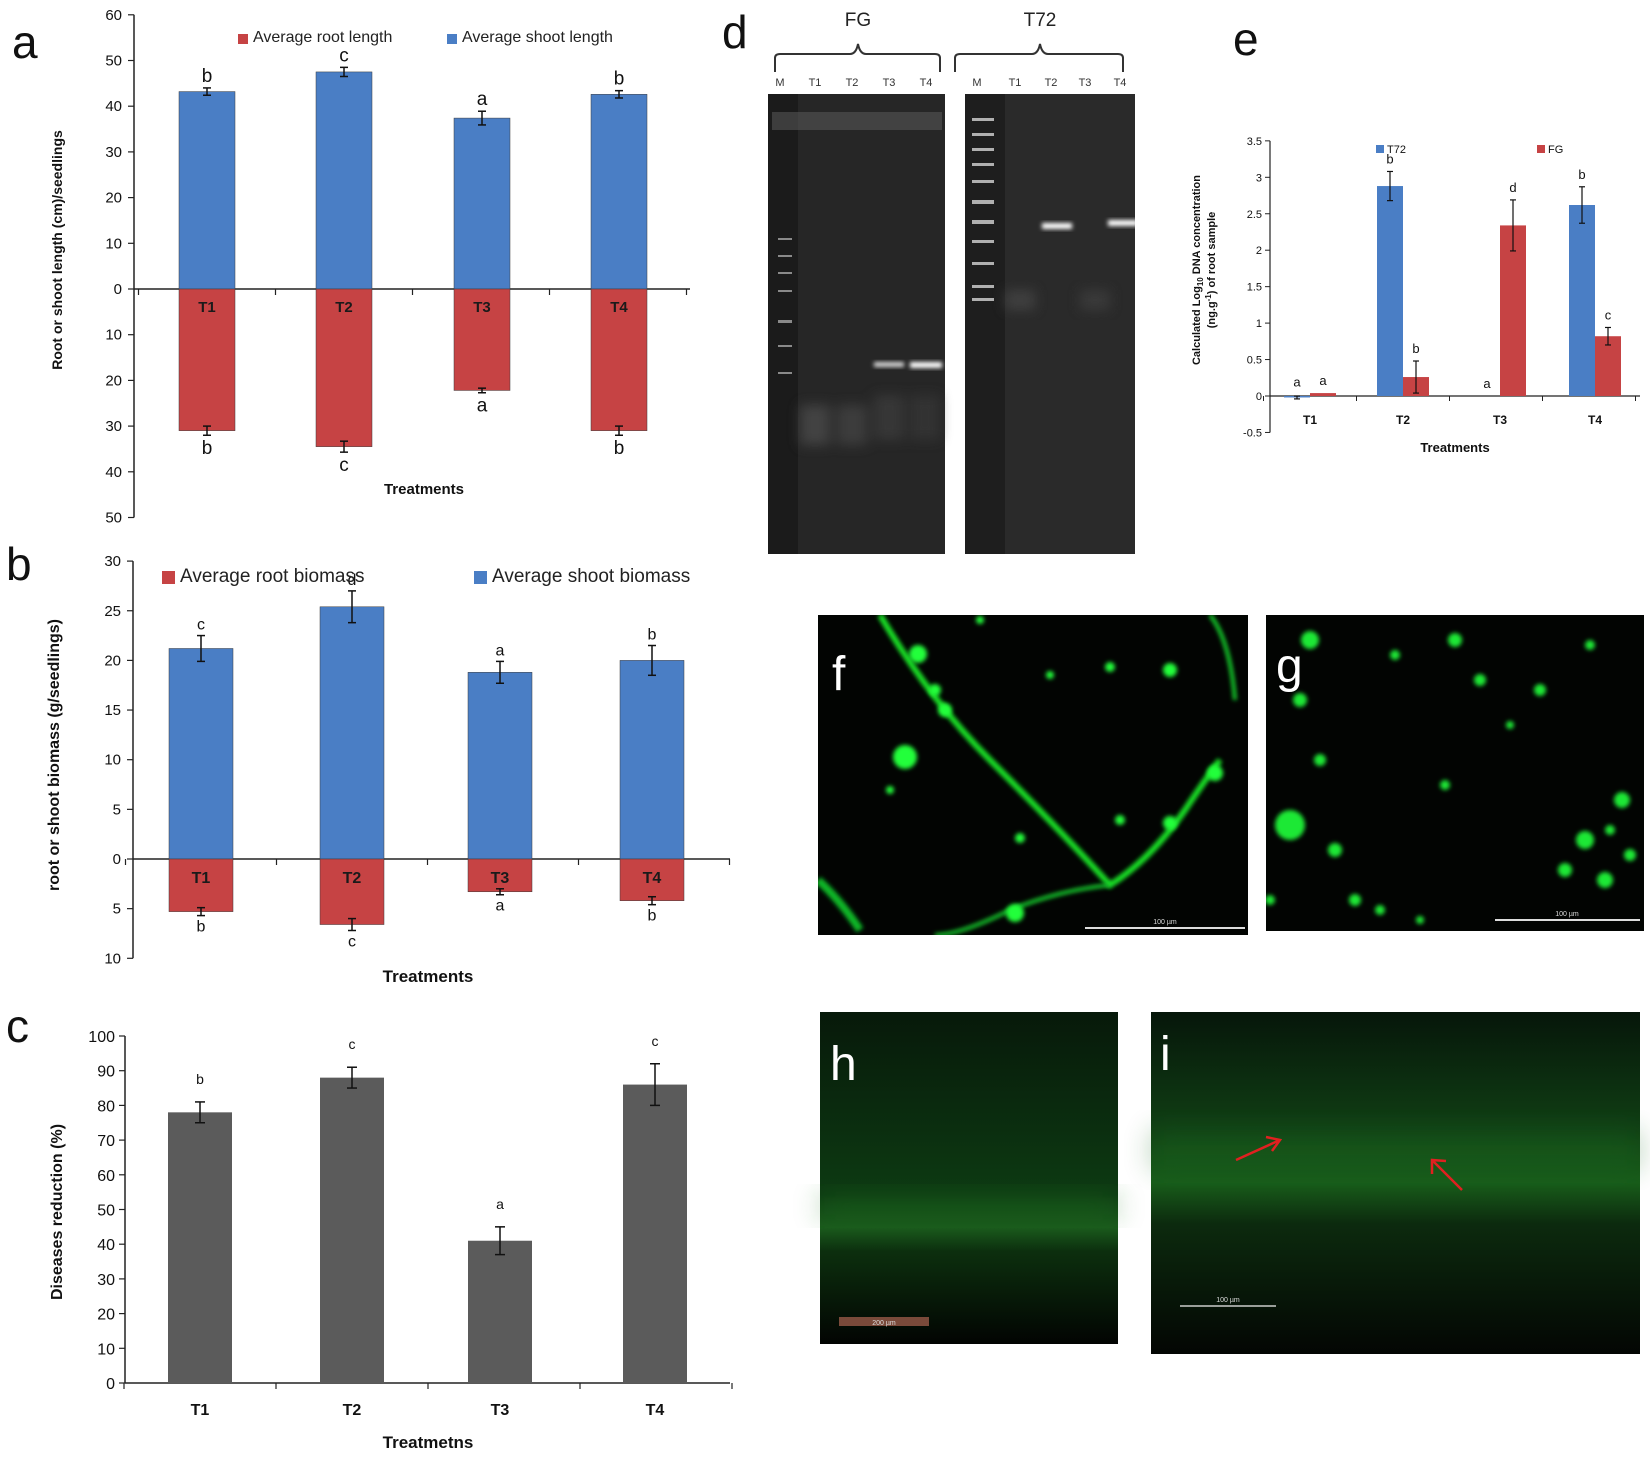  Describe the element at coordinates (112, 611) in the screenshot. I see `y-tick-label: 25` at that location.